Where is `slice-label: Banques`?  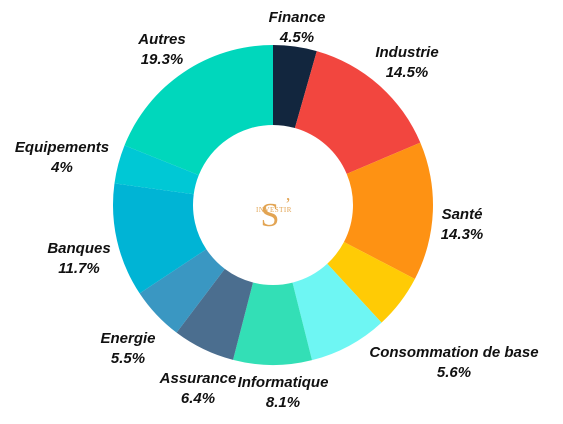
slice-label: Banques is located at coordinates (78, 248).